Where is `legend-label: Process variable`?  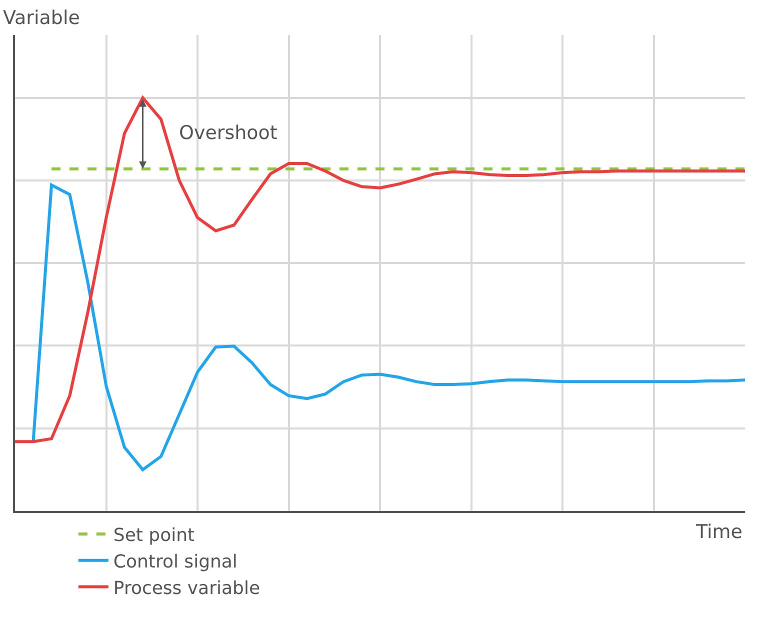
legend-label: Process variable is located at coordinates (186, 588).